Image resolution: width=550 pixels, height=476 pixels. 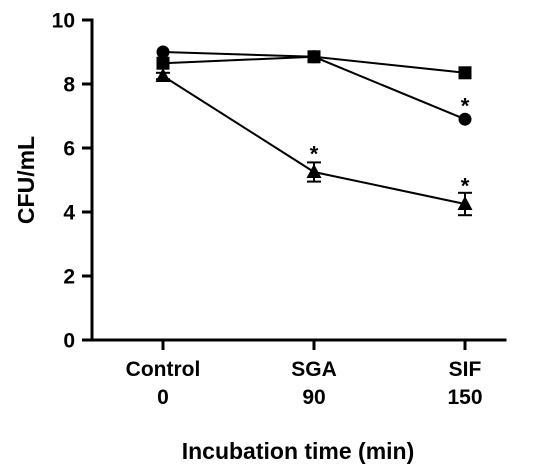 What do you see at coordinates (313, 397) in the screenshot?
I see `x-tick-sublabel: 90` at bounding box center [313, 397].